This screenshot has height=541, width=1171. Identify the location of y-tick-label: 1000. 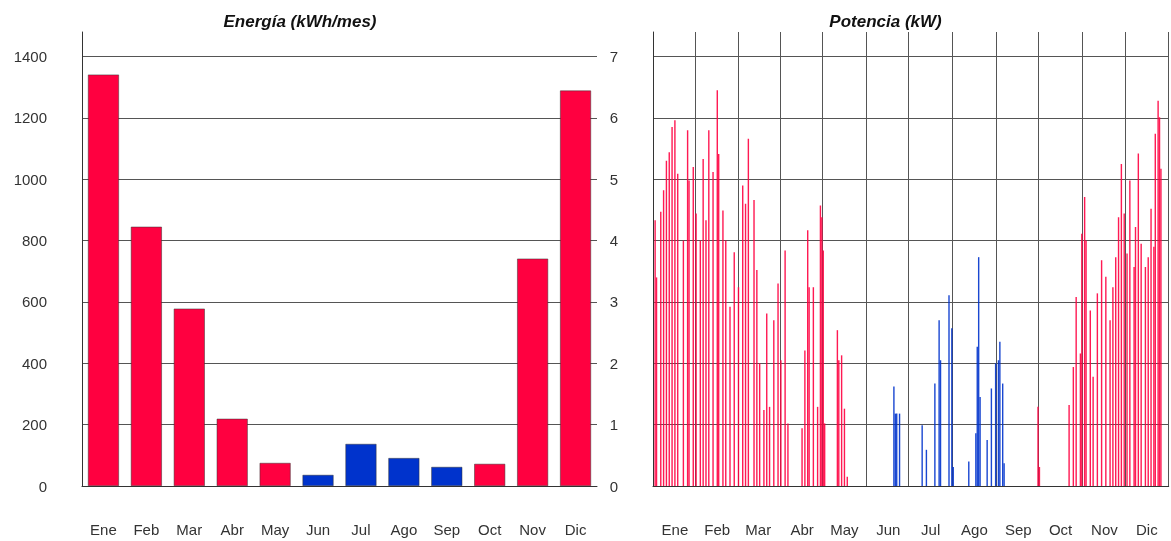
(30, 179).